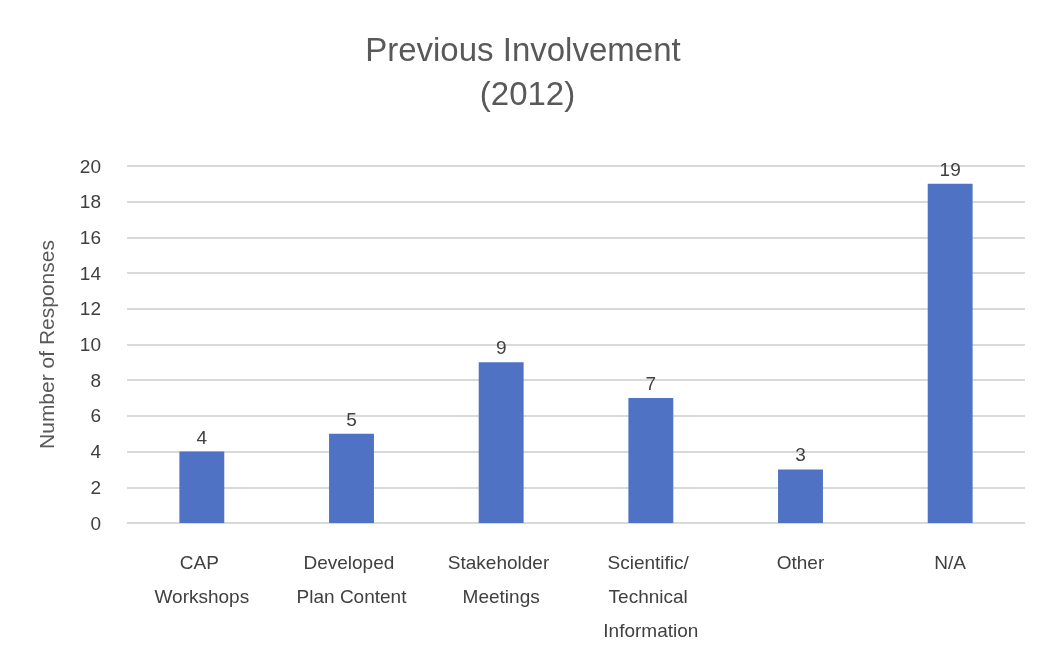 This screenshot has width=1055, height=647. Describe the element at coordinates (46, 344) in the screenshot. I see `y-axis-title: Number of Responses` at that location.